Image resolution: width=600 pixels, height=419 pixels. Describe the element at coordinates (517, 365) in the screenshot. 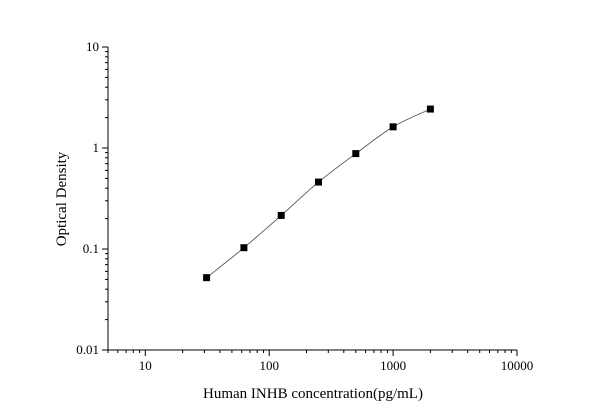

I see `x-tick-label: 10000` at that location.